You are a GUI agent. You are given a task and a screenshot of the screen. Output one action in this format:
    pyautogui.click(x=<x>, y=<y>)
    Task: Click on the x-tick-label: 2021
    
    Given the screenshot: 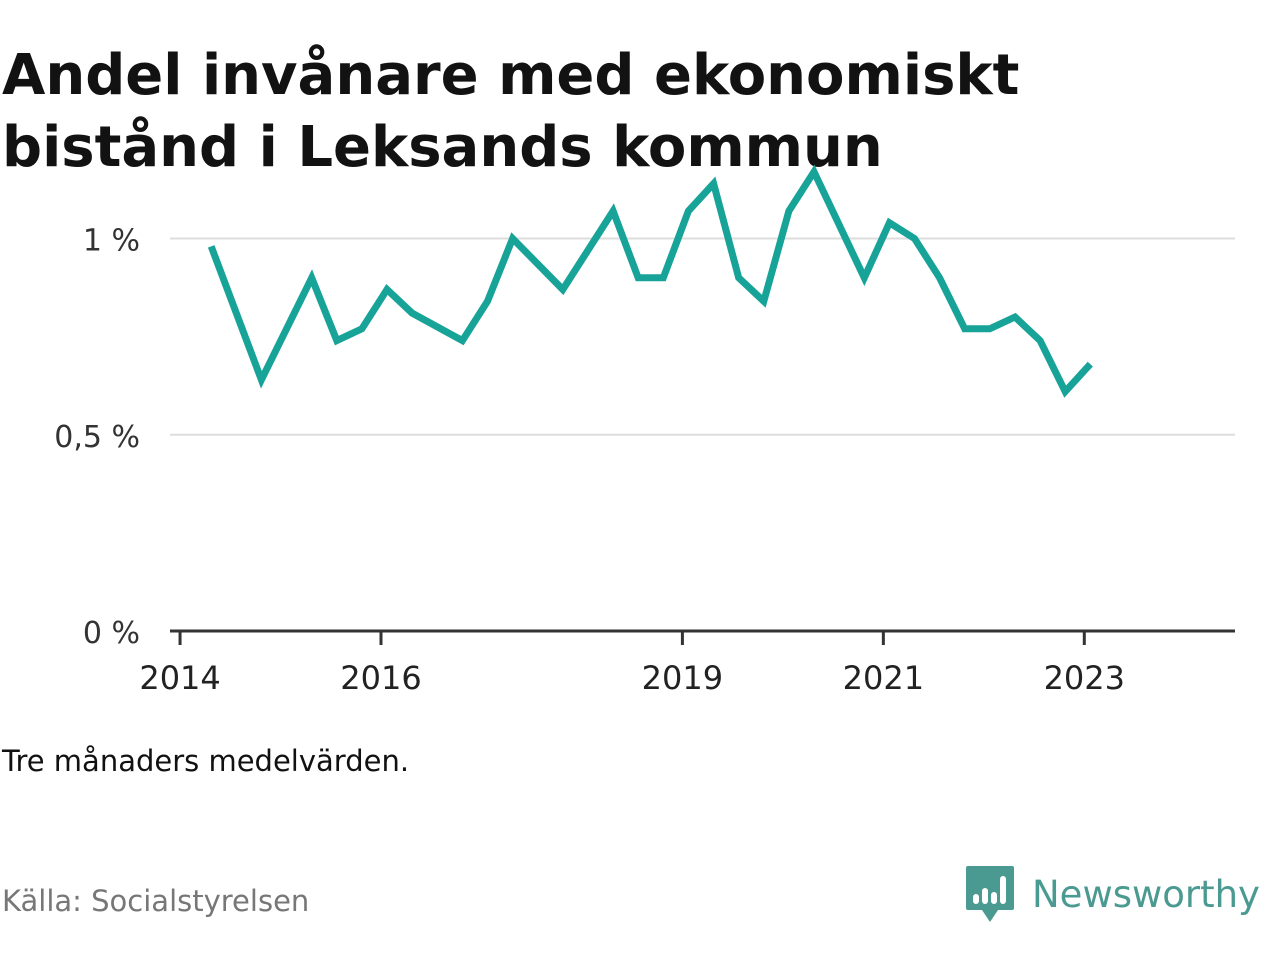 What is the action you would take?
    pyautogui.click(x=883, y=678)
    